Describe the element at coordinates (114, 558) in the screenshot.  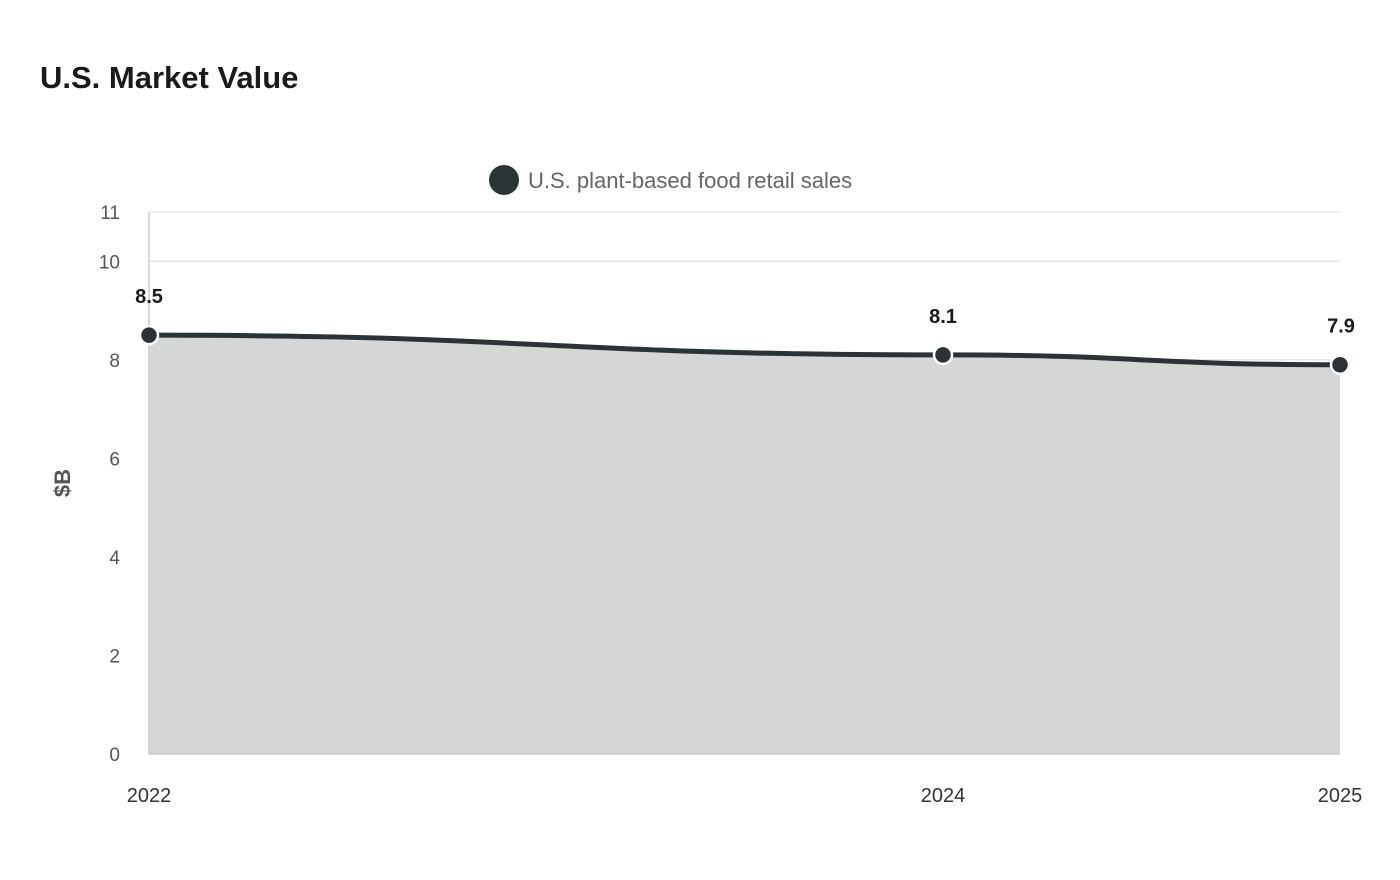
I see `y-tick-label: 4` at that location.